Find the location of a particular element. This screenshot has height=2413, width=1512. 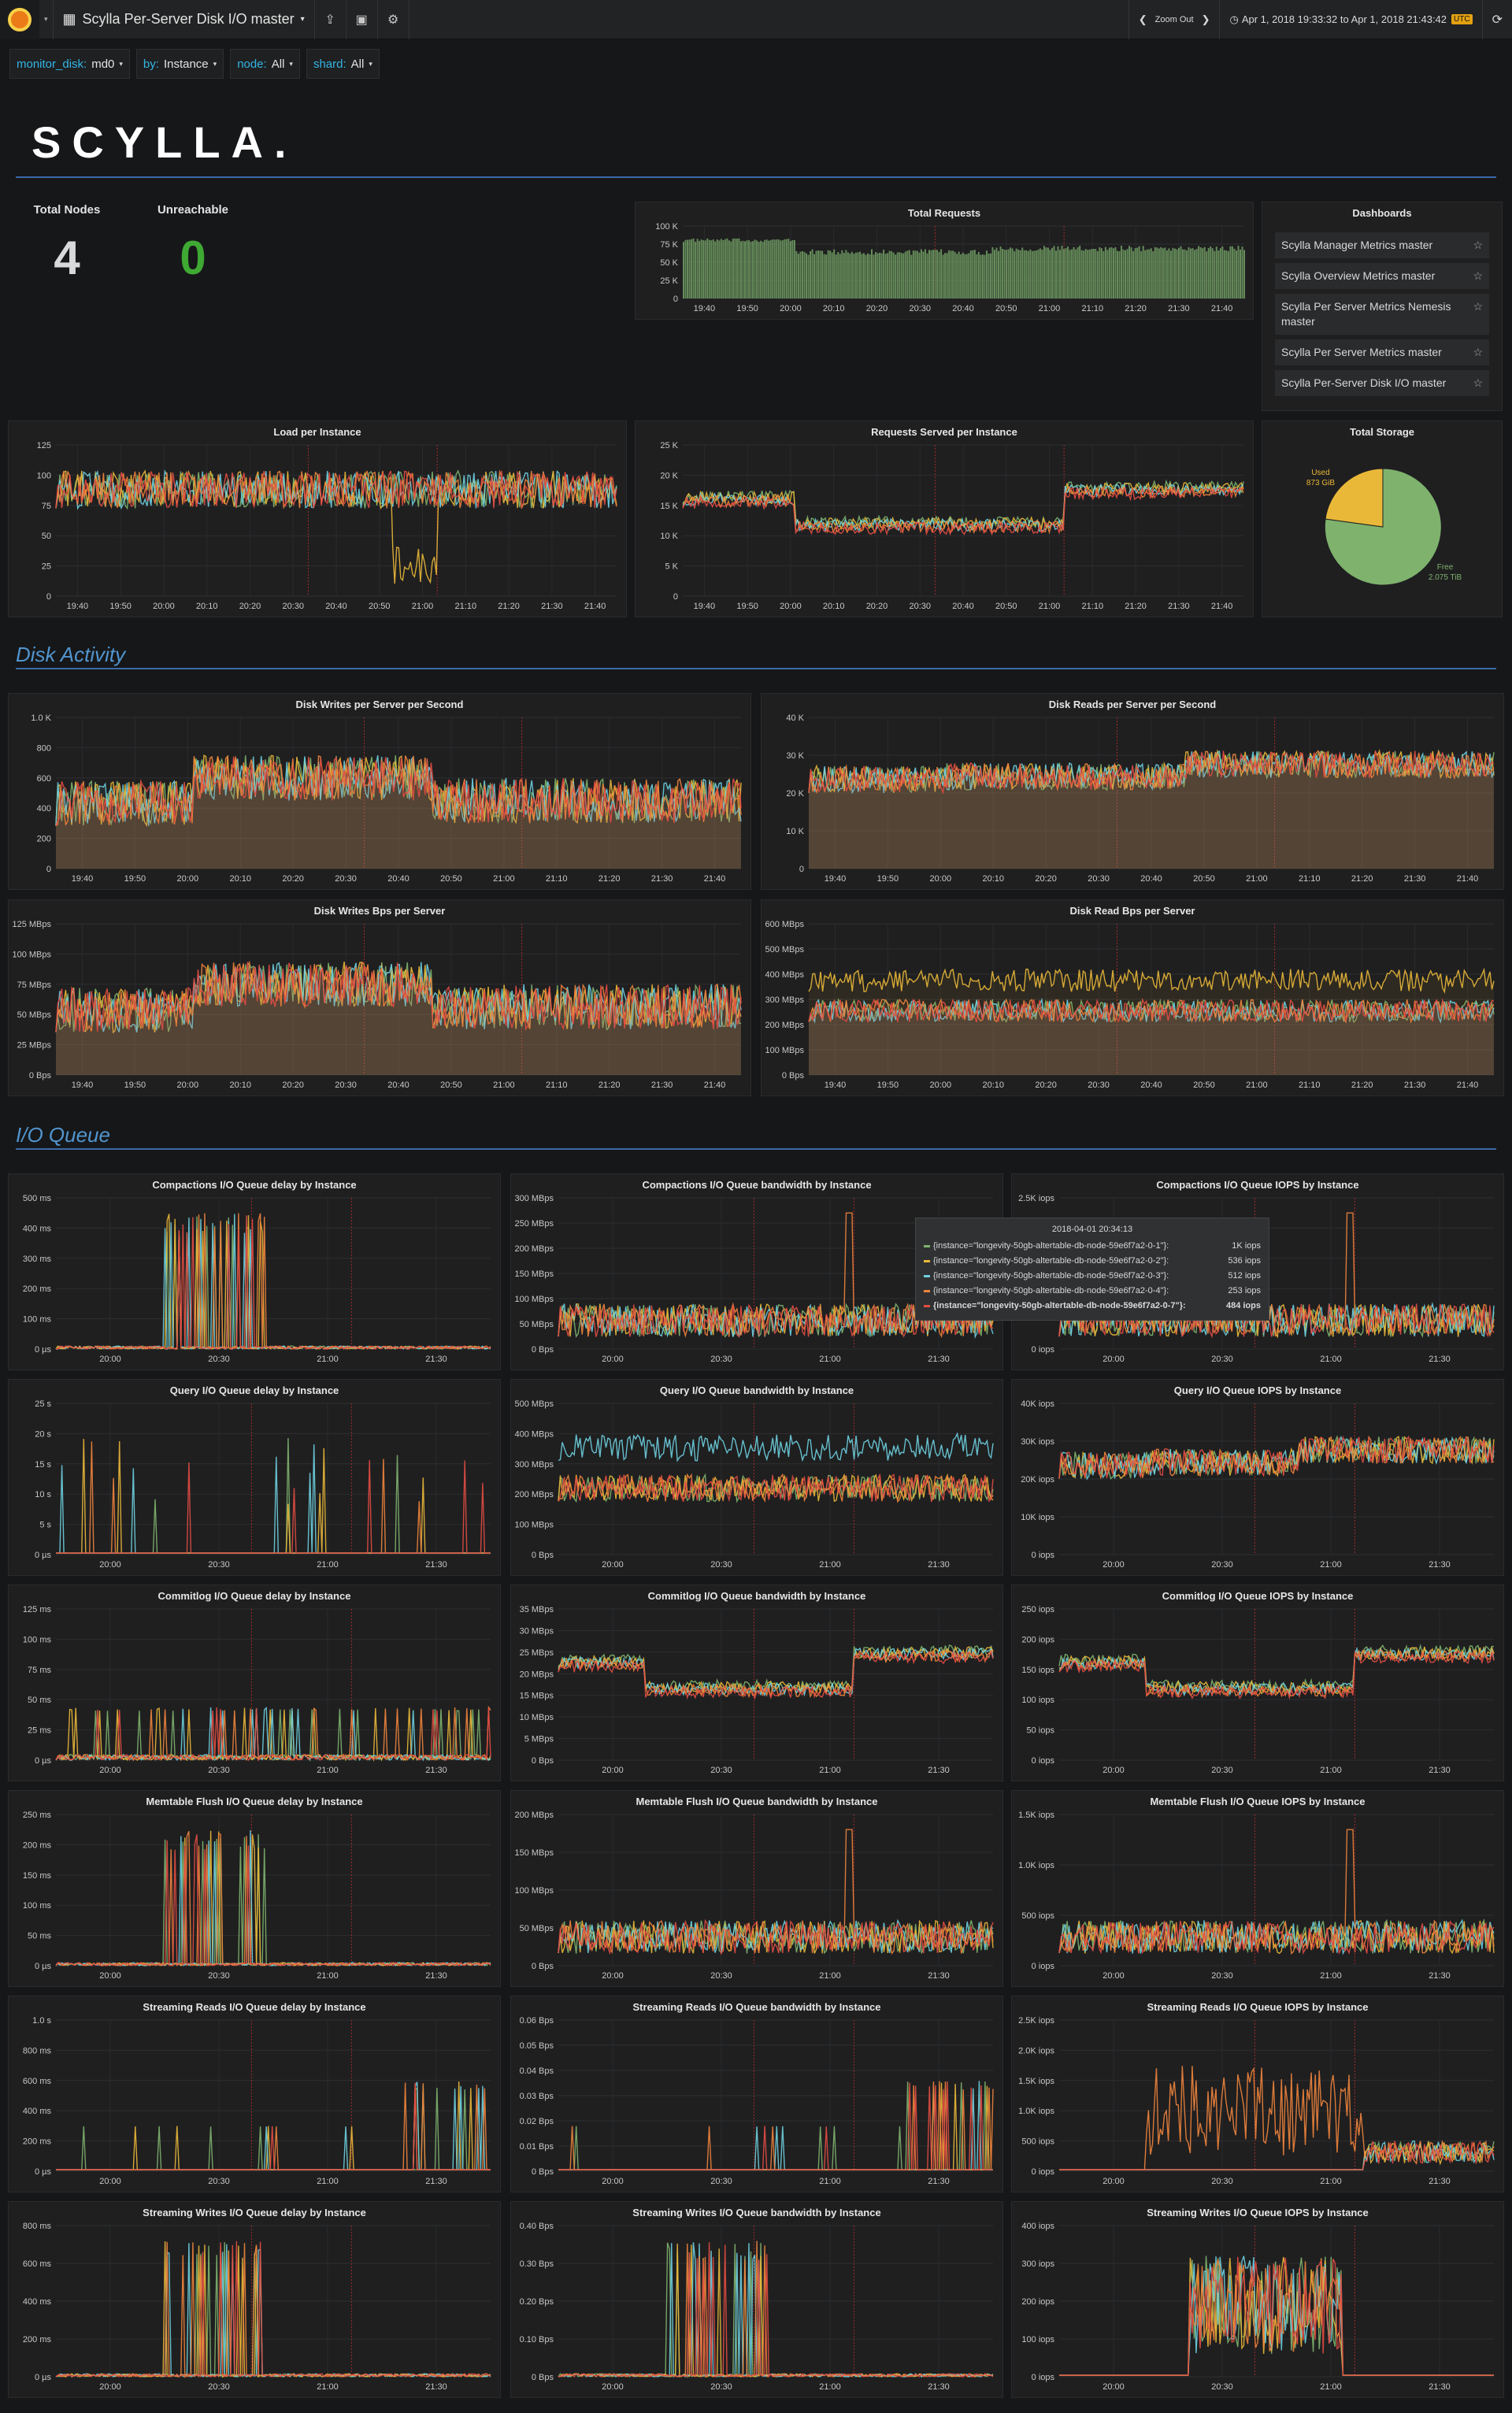

x-tick-label: 20:50 is located at coordinates (1204, 1085).